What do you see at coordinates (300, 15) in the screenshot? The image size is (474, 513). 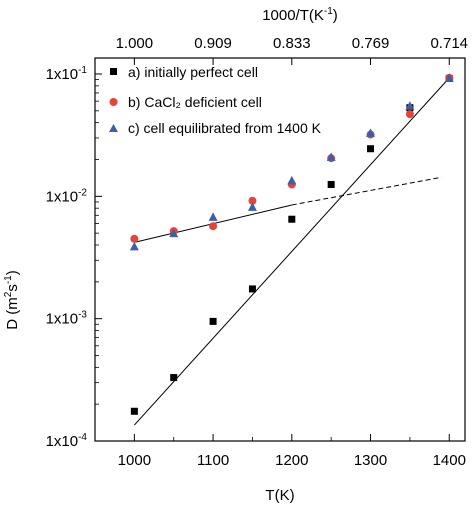 I see `top-axis-title: 1000/T(K-1)` at bounding box center [300, 15].